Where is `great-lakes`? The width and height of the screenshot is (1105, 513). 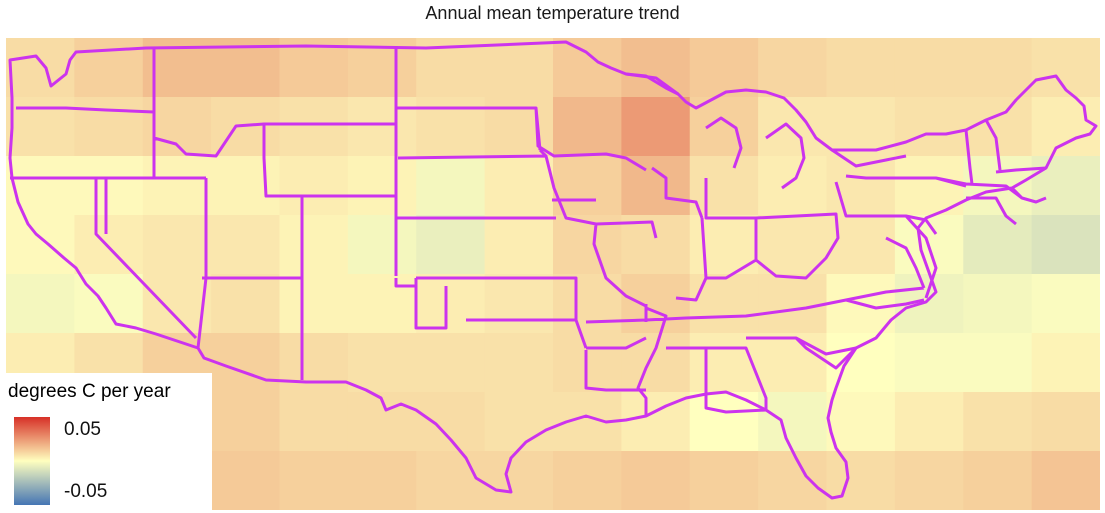
great-lakes is located at coordinates (766, 131).